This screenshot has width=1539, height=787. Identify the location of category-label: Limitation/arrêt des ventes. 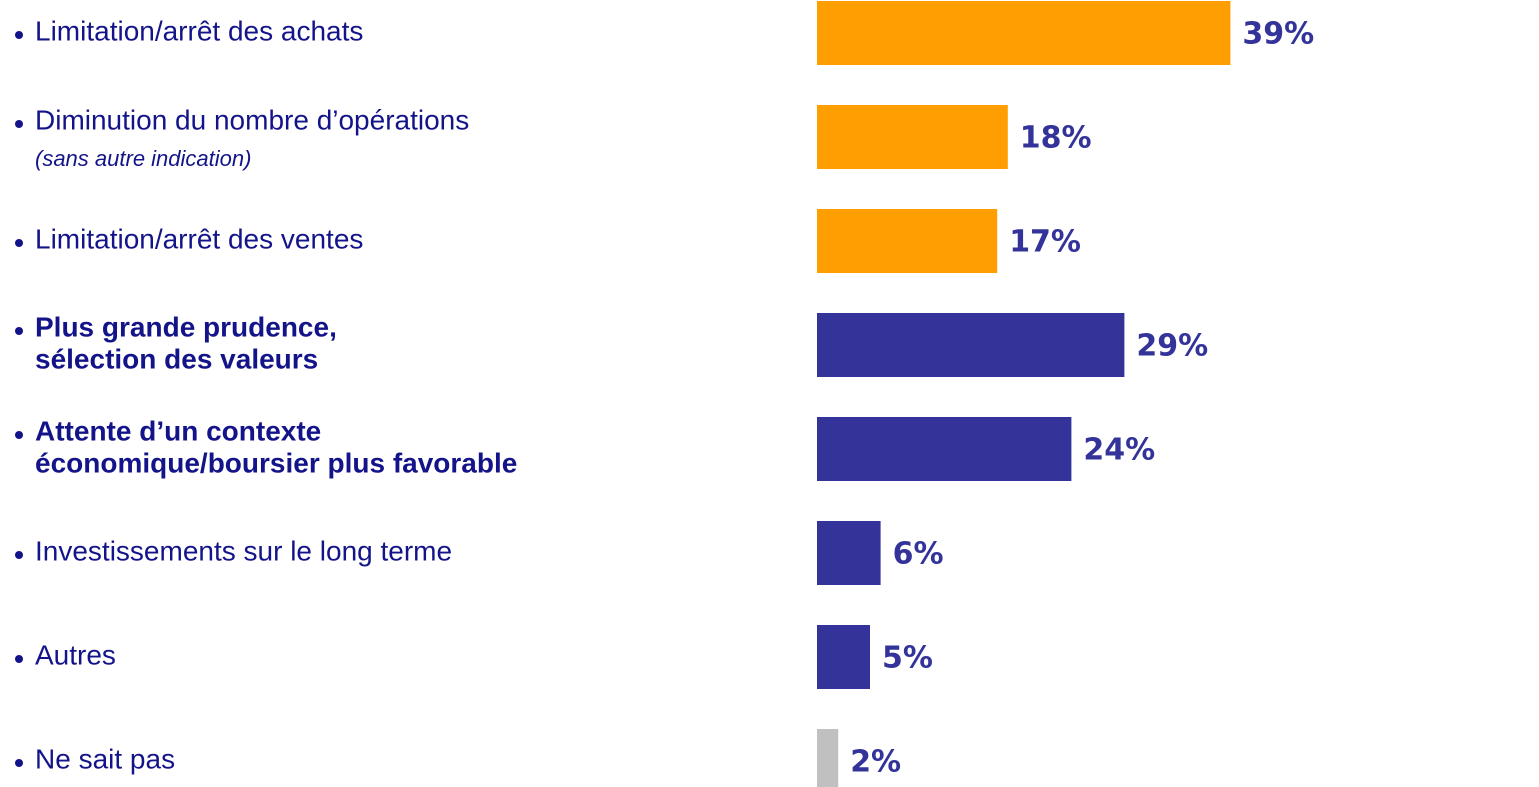
(199, 238).